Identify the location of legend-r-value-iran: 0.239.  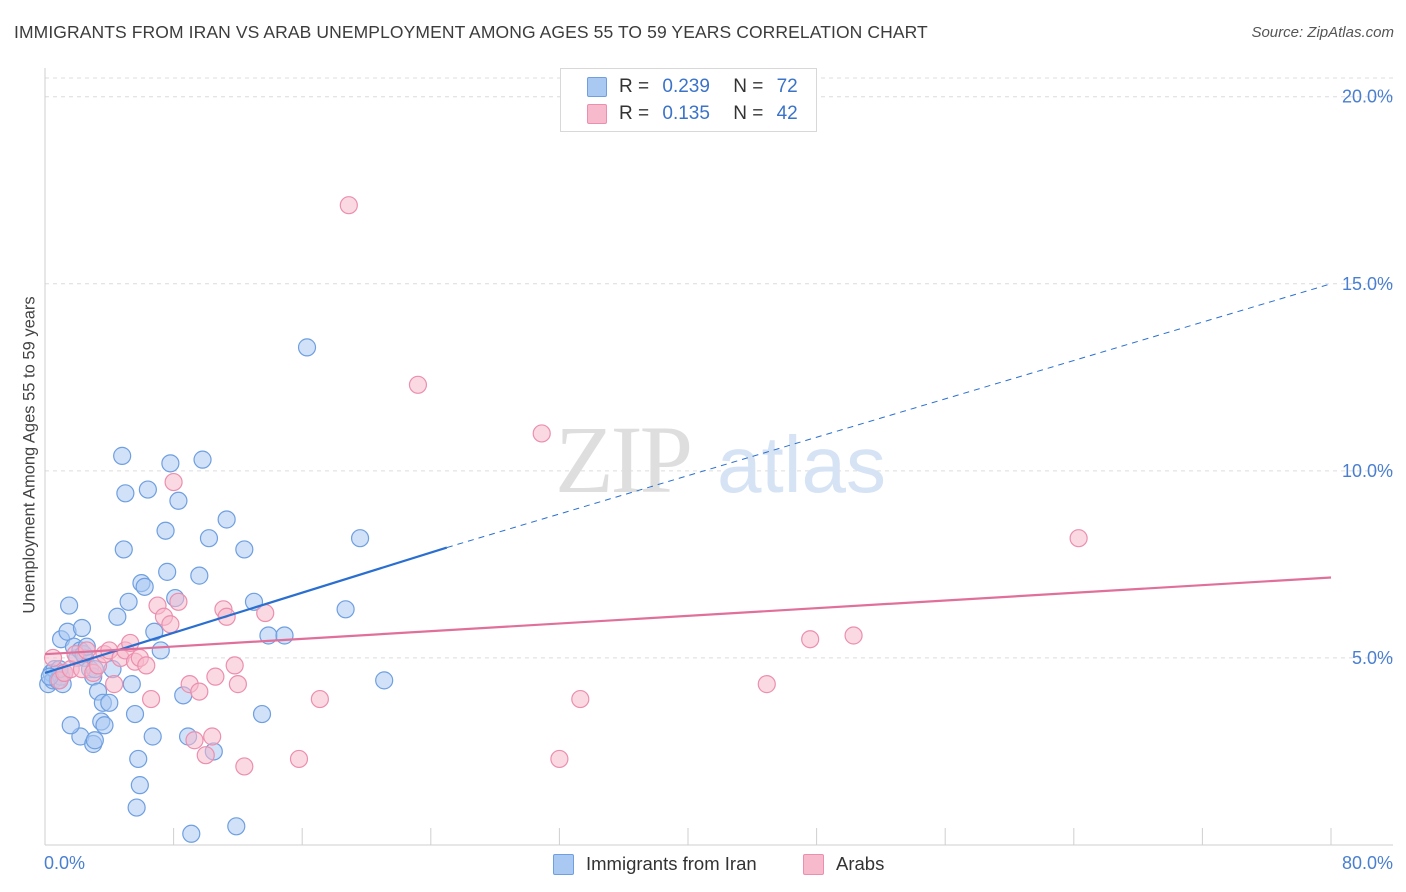
(686, 86).